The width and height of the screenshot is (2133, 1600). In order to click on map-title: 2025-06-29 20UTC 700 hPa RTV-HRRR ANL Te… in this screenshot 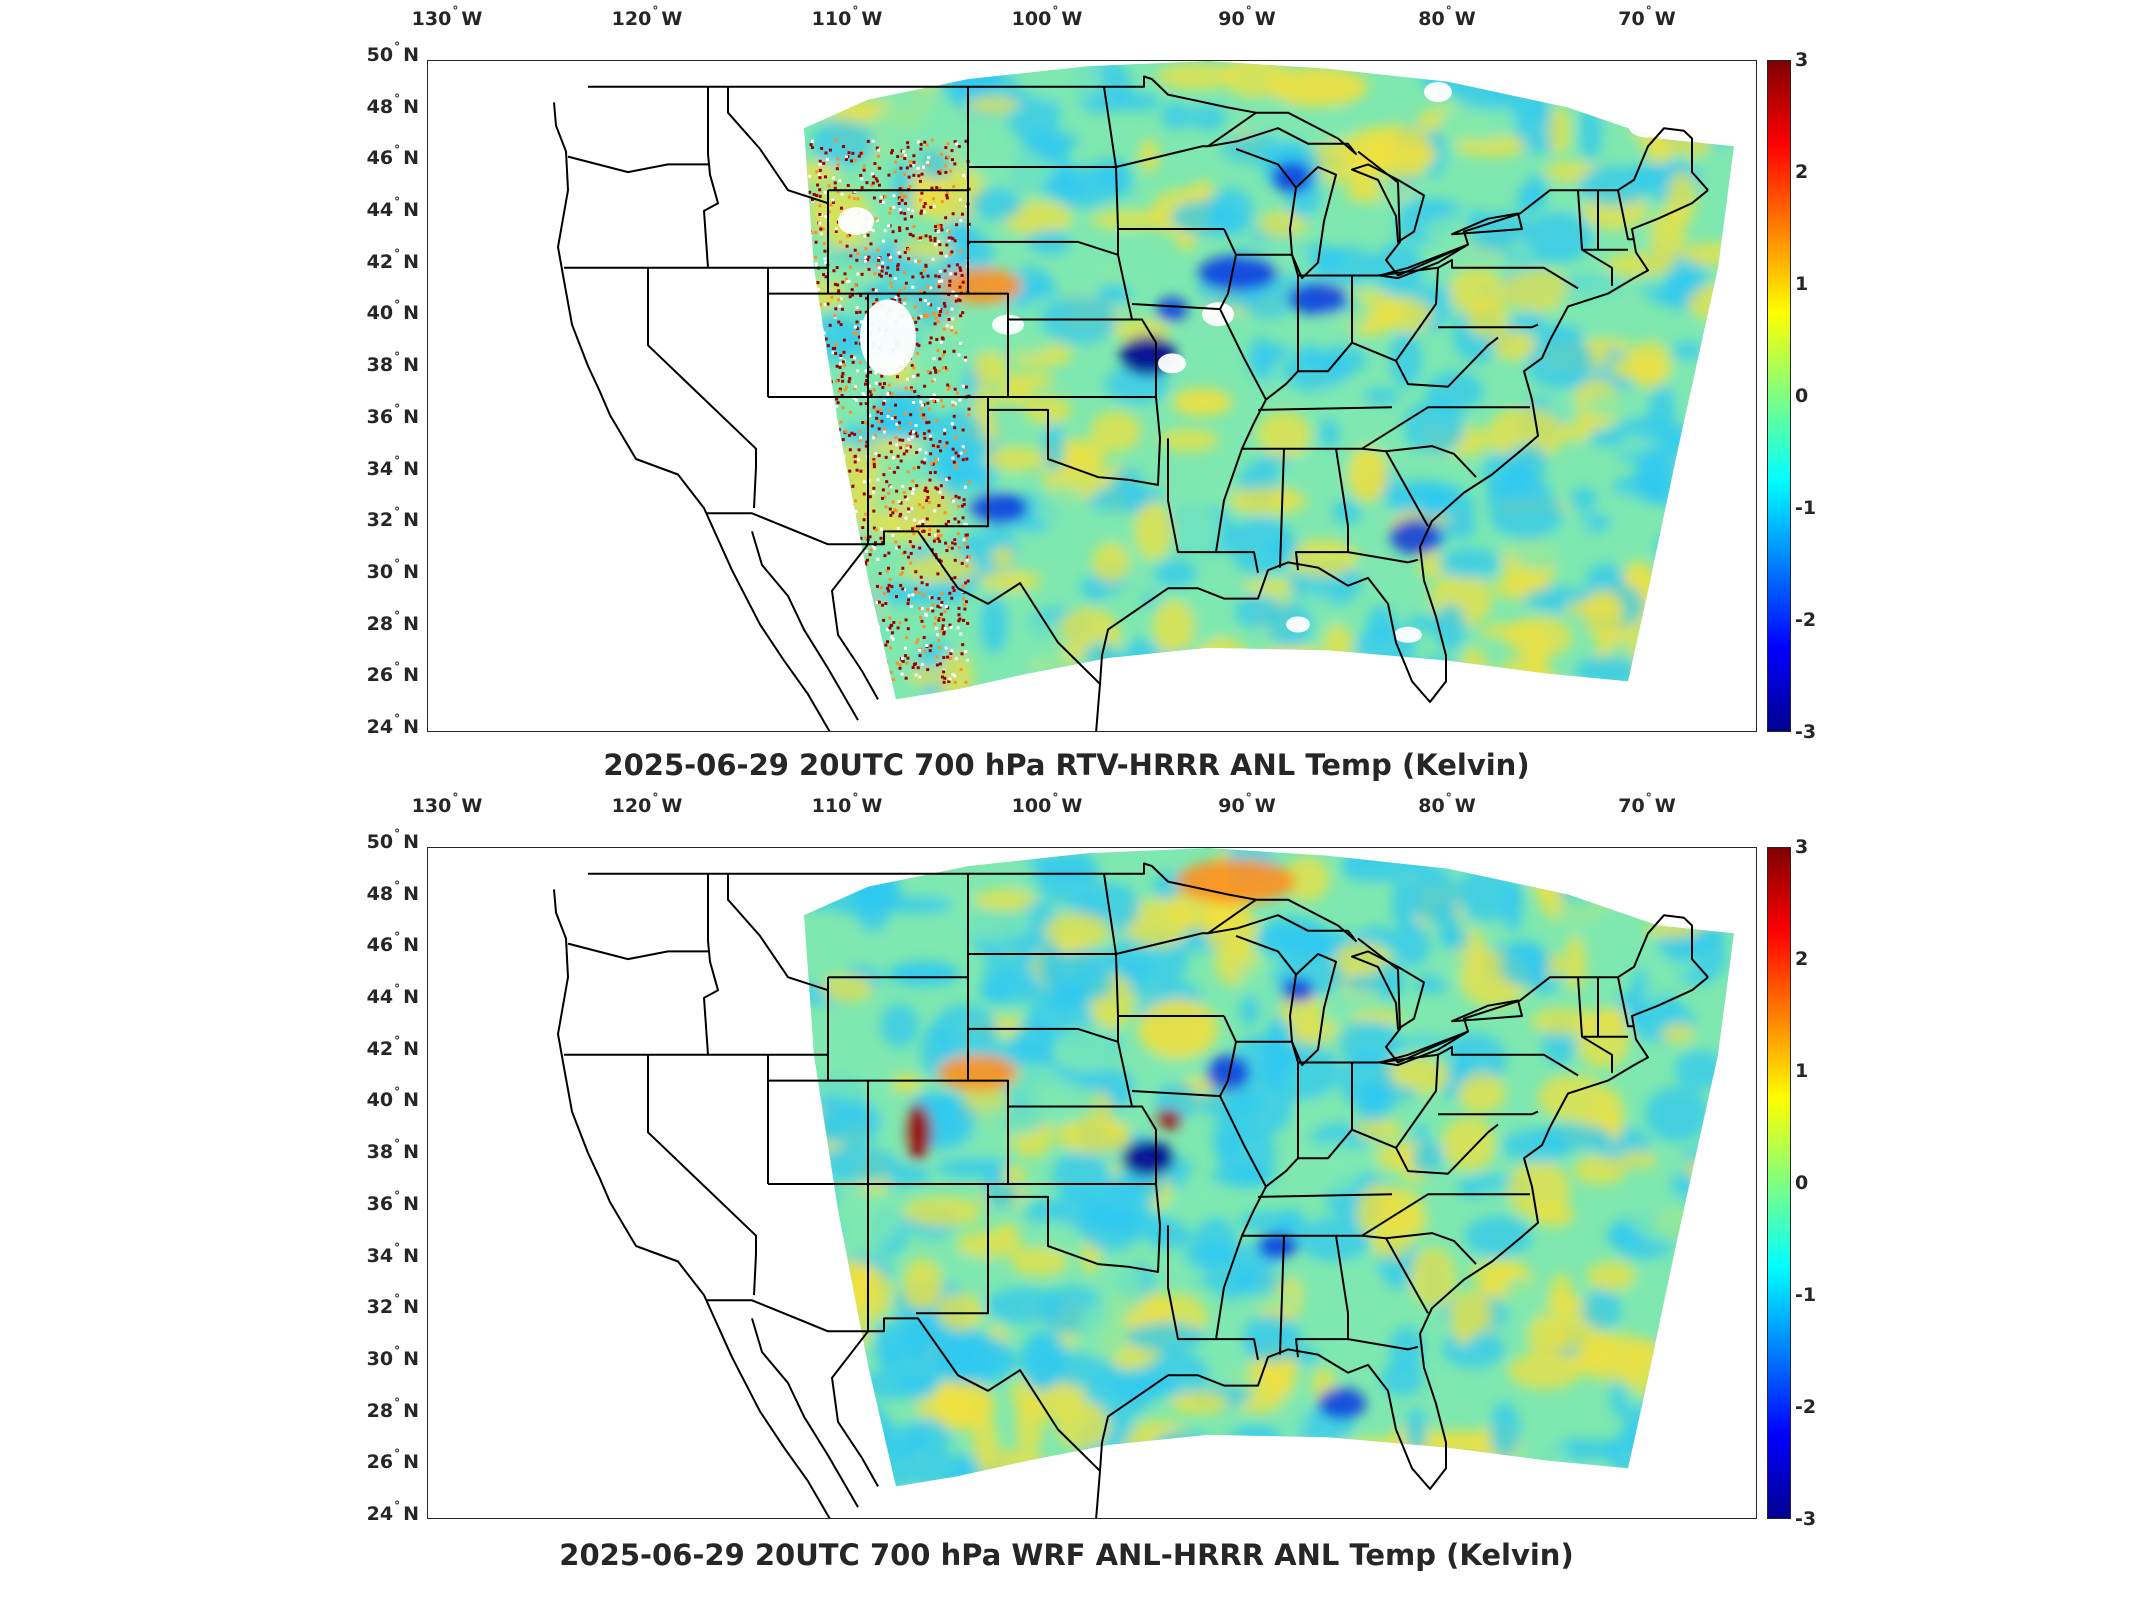, I will do `click(1066, 765)`.